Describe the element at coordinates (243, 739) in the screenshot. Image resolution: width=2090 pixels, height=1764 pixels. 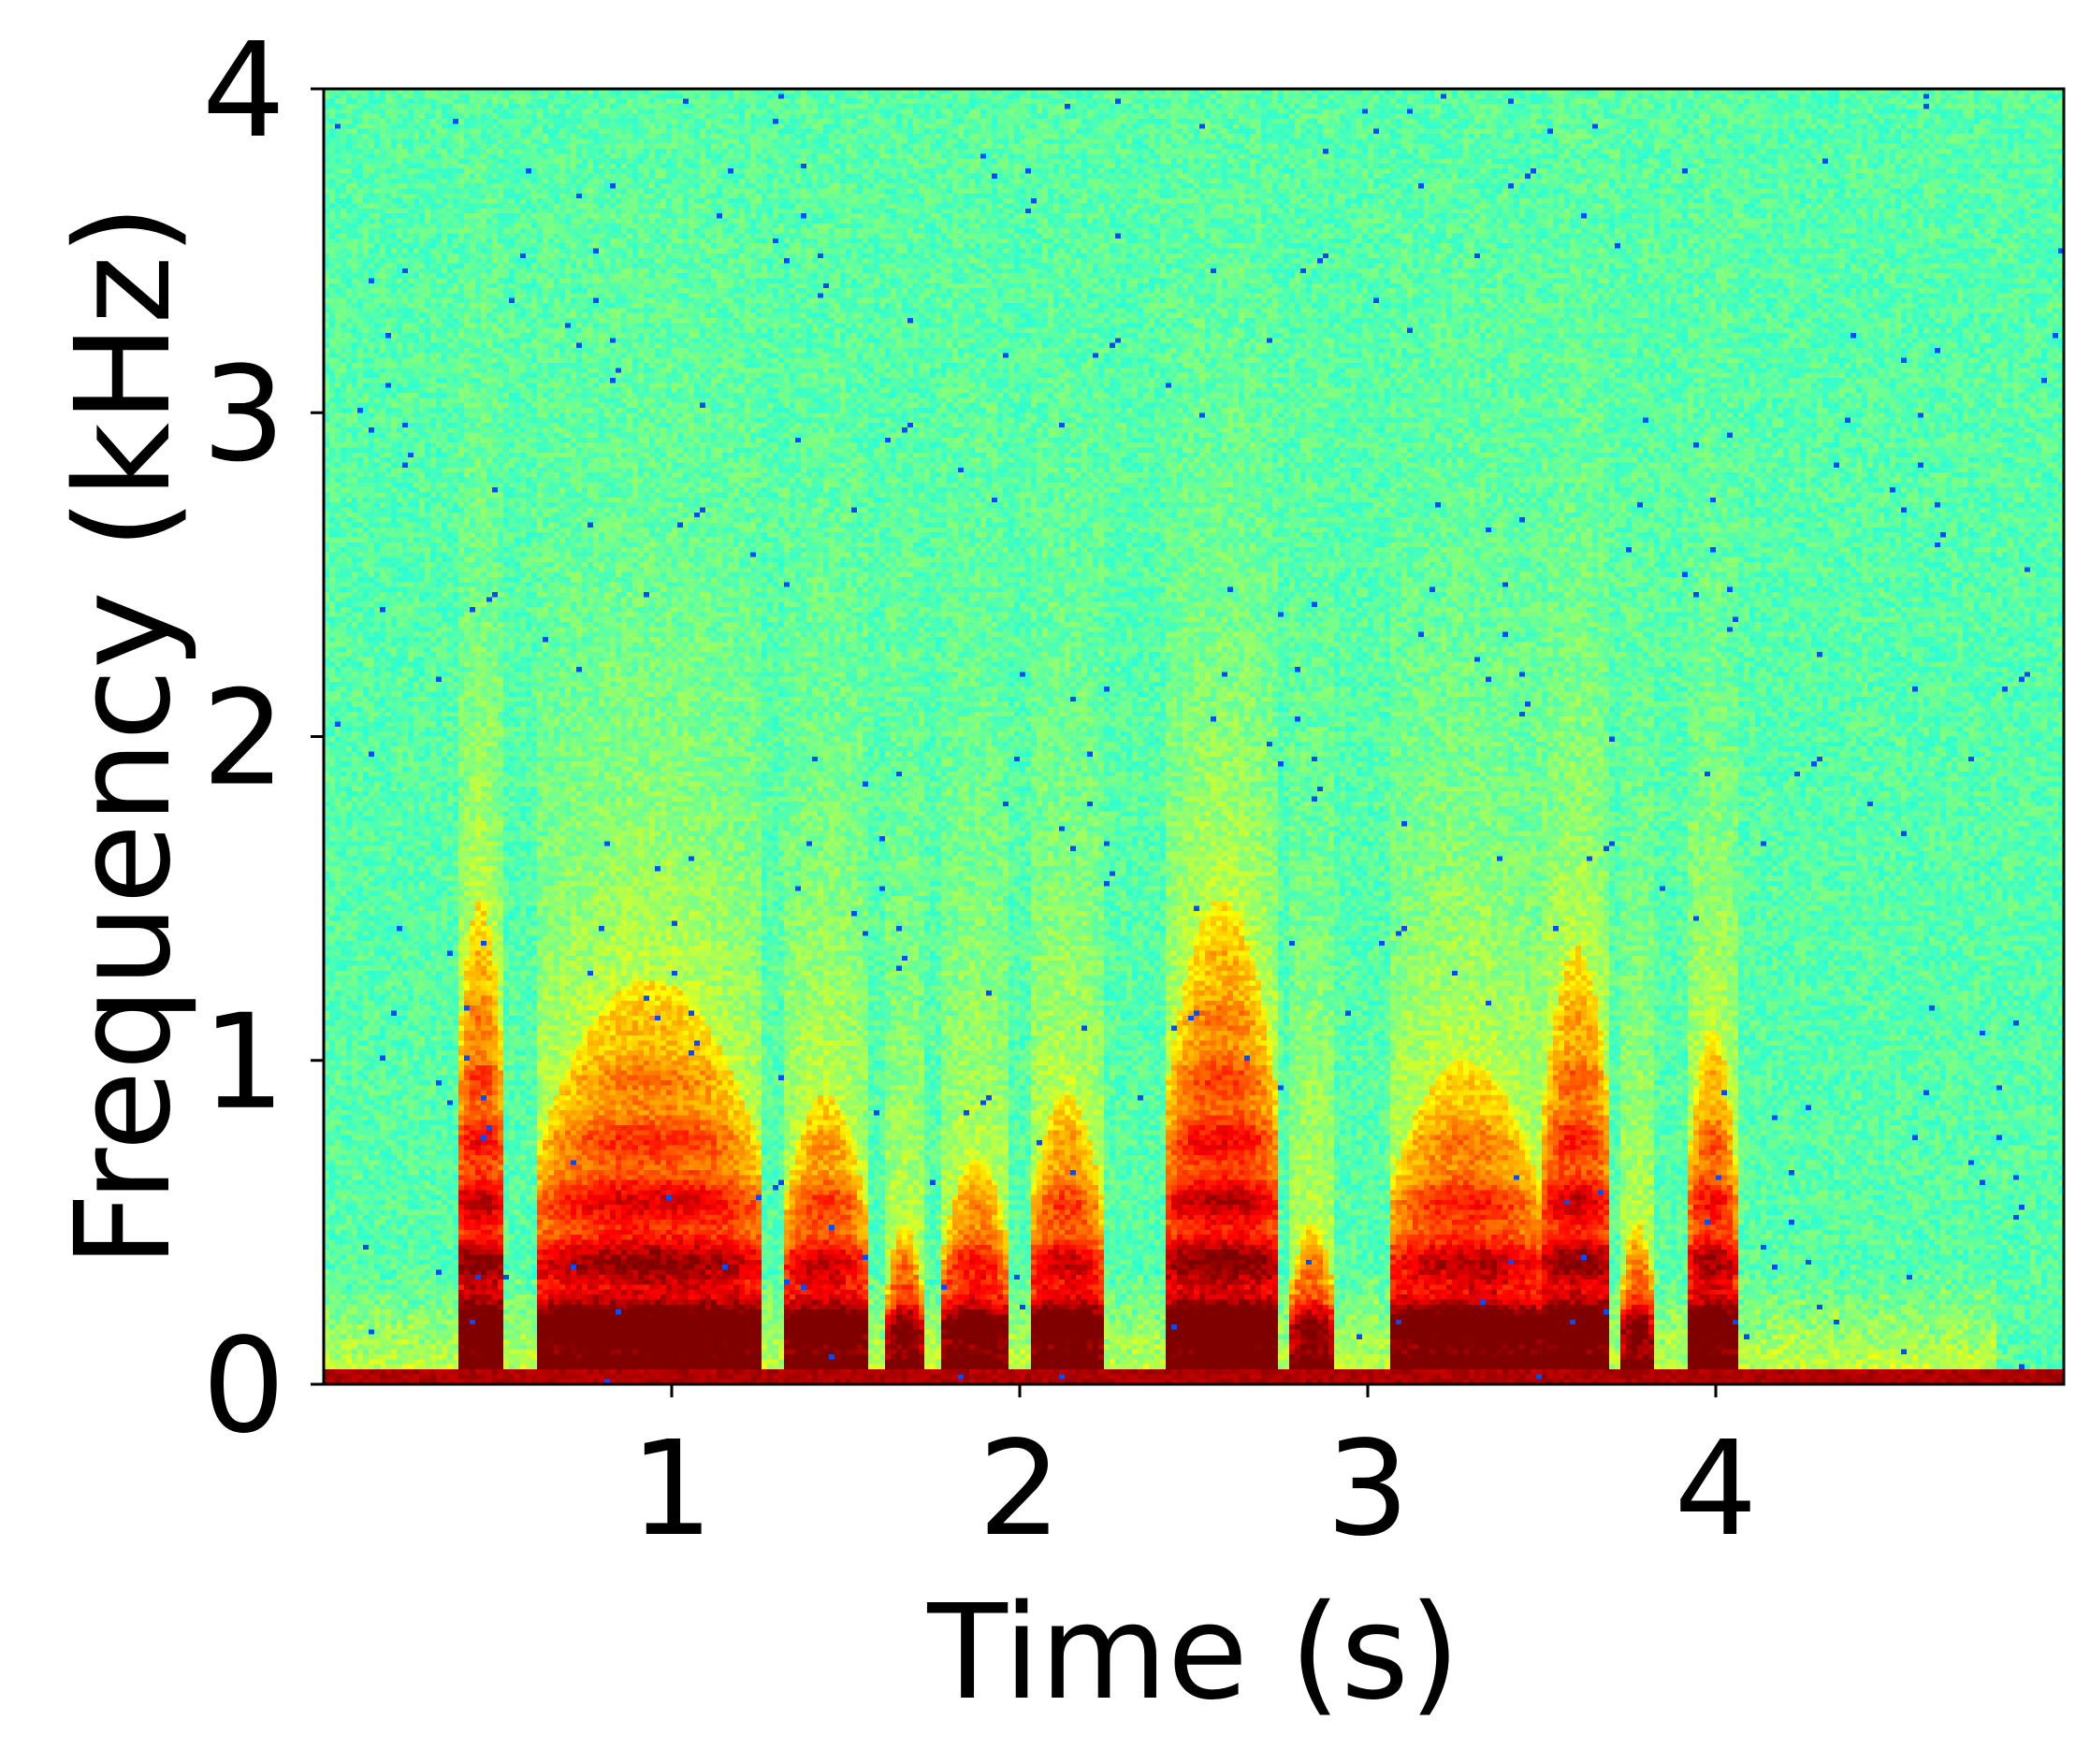
I see `y-tick-label: 2` at that location.